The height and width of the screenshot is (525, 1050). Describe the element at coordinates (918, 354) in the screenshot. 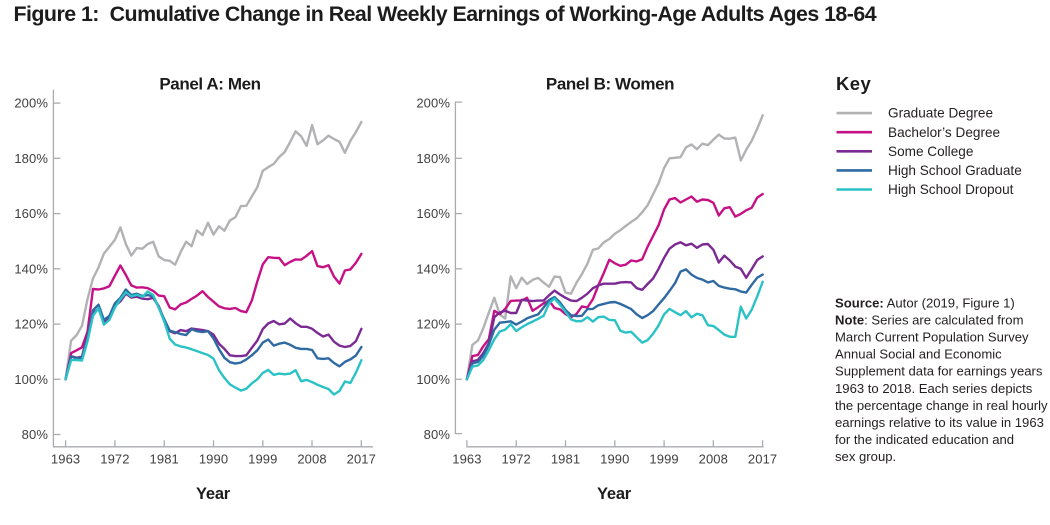

I see `svg-text: Annual Social and Economic` at that location.